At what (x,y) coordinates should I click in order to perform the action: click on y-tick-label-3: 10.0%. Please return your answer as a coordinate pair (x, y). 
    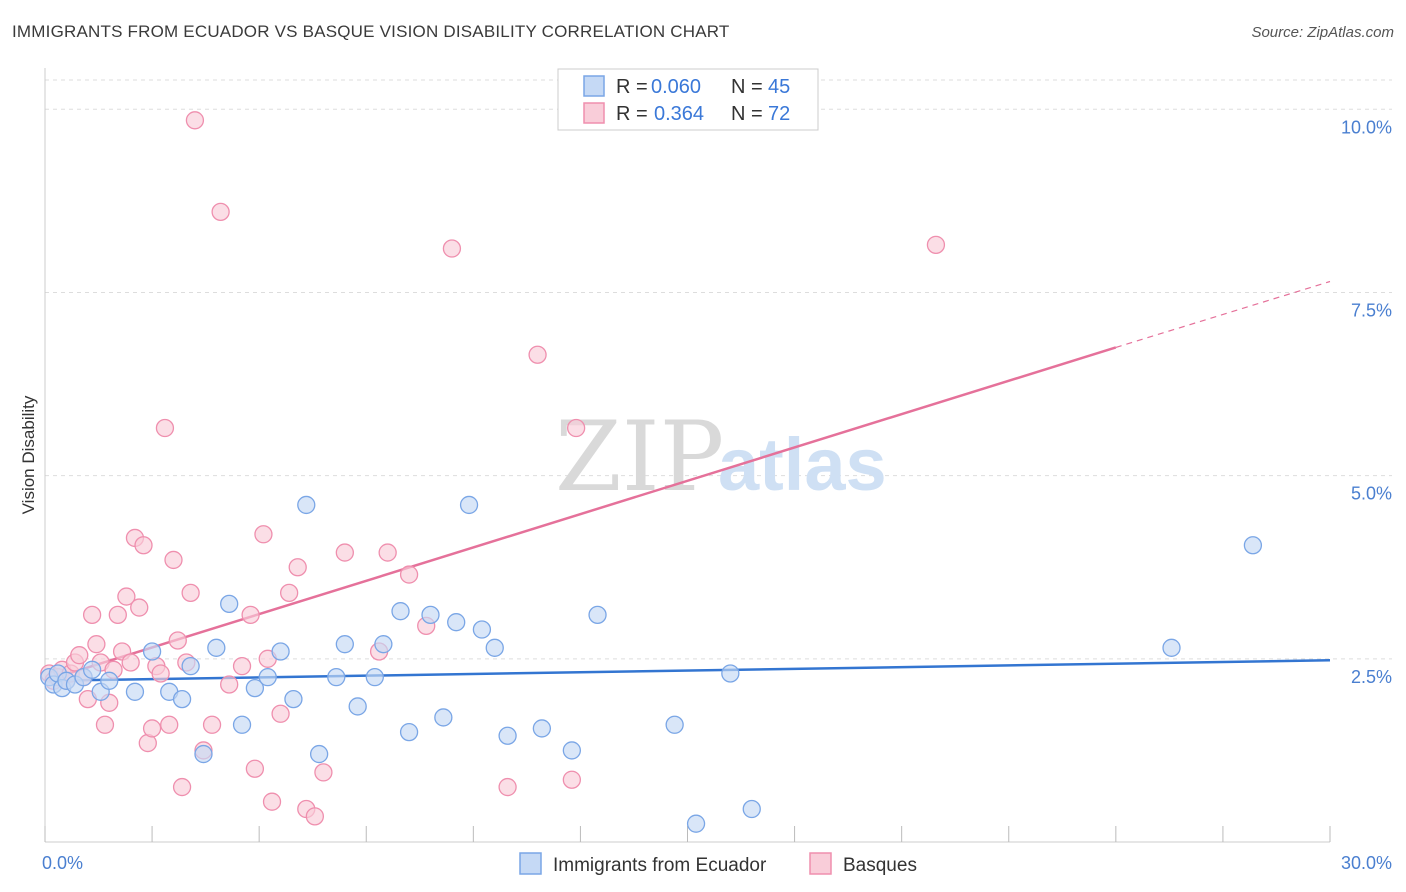
    Looking at the image, I should click on (1366, 127).